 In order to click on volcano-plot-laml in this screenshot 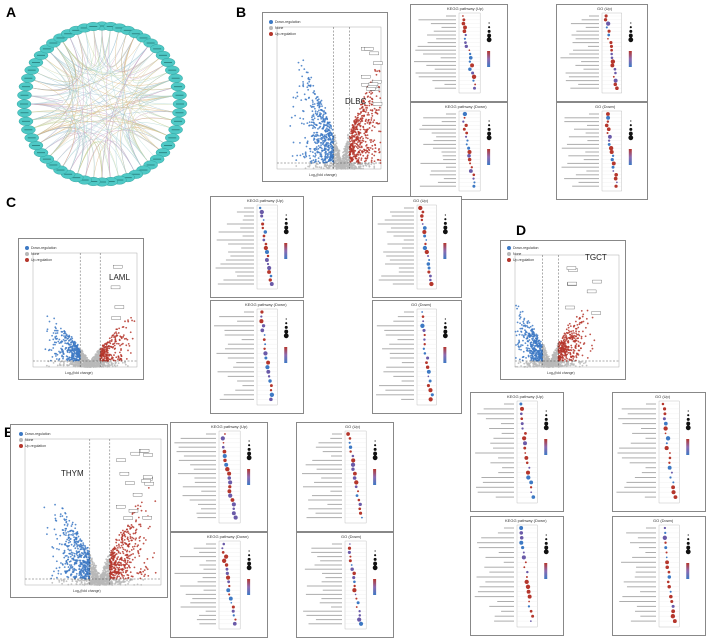, I will do `click(85, 310)`.